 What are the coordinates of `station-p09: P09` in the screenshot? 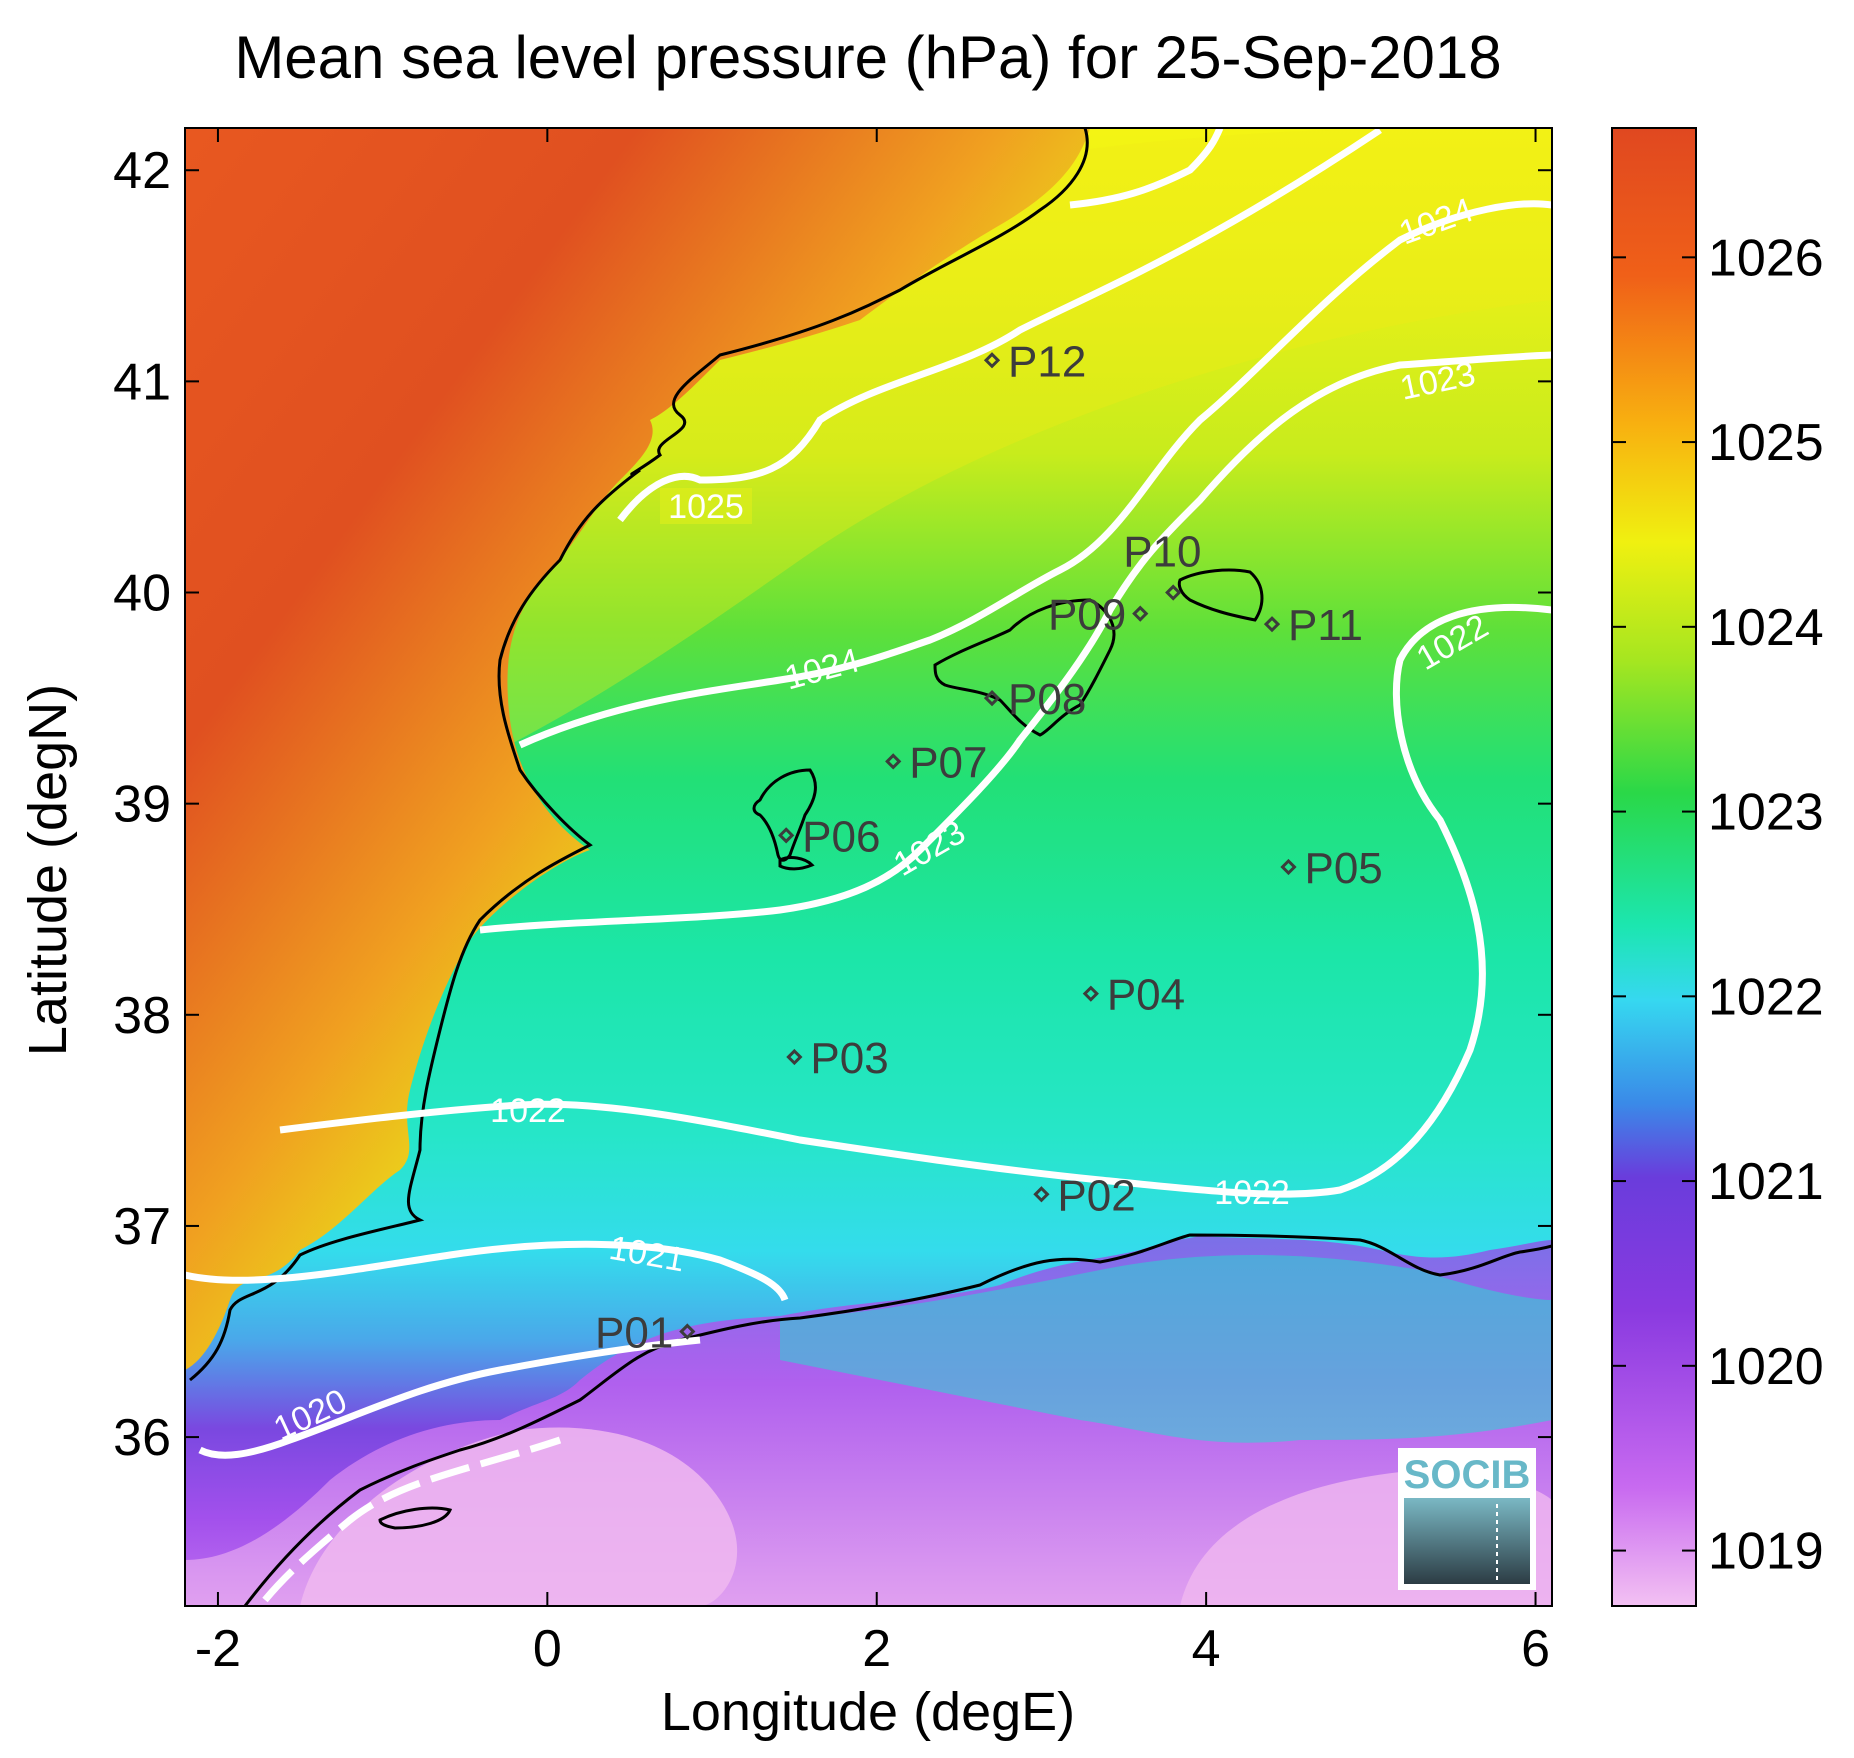 It's located at (1098, 615).